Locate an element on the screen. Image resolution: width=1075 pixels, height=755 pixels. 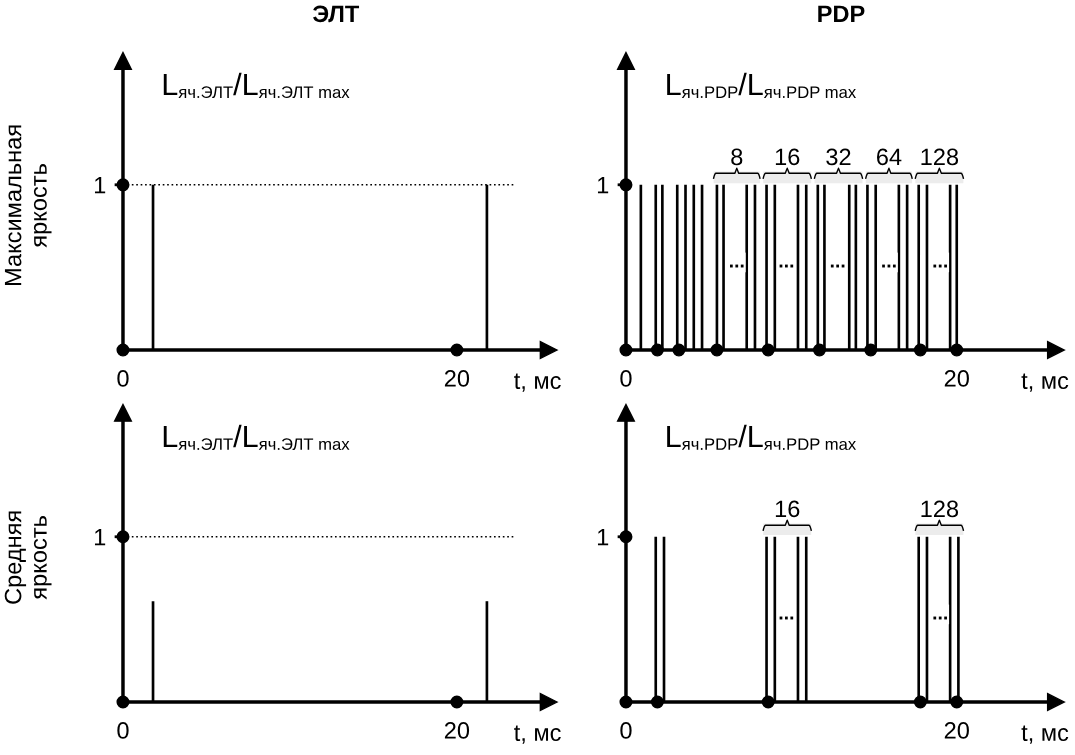
band-label: 64 is located at coordinates (889, 157).